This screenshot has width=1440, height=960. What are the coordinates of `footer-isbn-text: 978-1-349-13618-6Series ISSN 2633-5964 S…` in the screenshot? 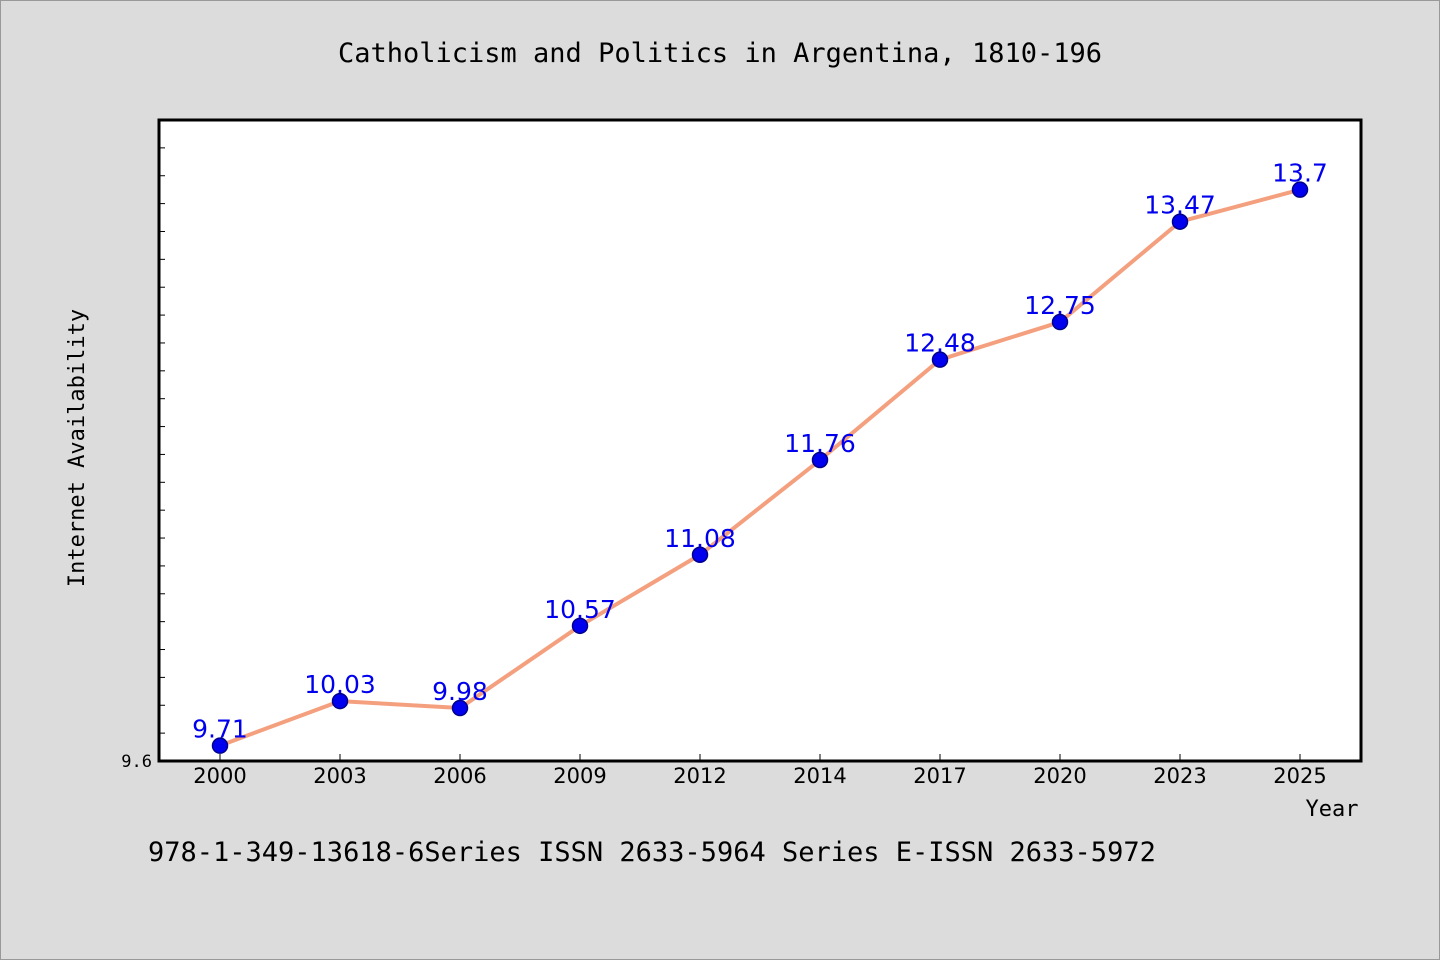 It's located at (652, 852).